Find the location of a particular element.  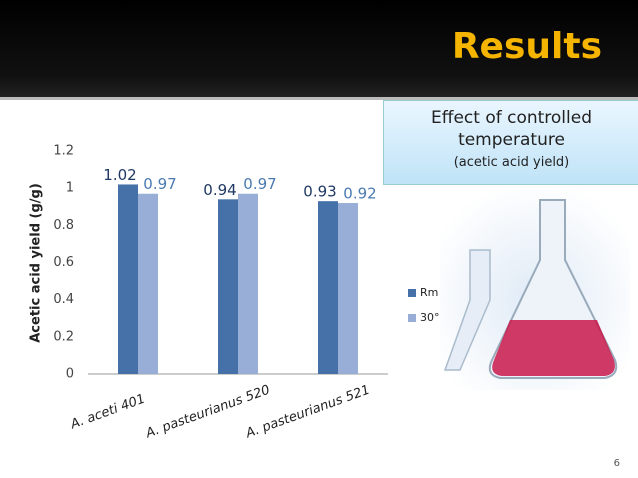

data-label: 0.92 is located at coordinates (359, 194).